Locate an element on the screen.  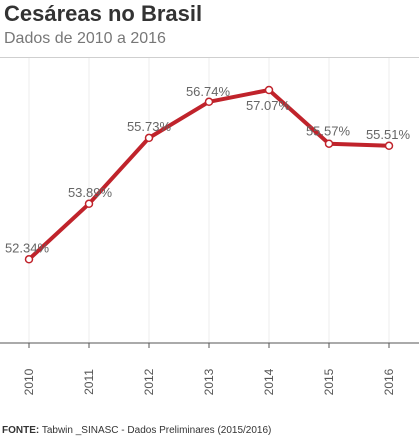
data-label: 57.07% is located at coordinates (268, 105).